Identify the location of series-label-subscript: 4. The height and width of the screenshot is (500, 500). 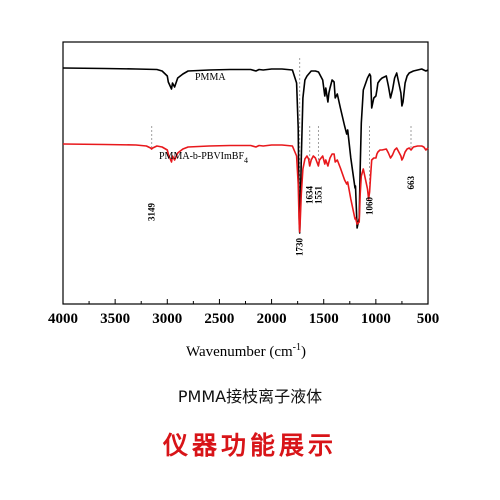
(246, 160).